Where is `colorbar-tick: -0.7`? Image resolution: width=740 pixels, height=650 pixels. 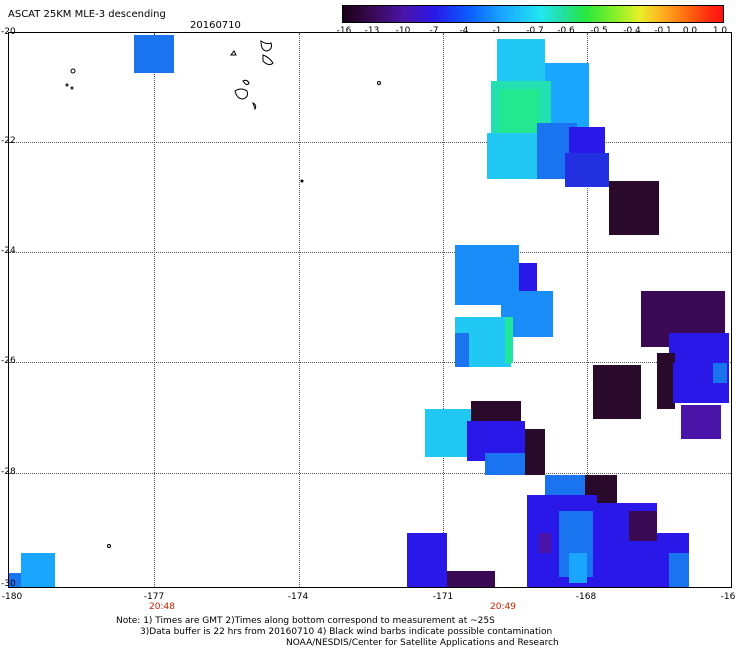
colorbar-tick: -0.7 is located at coordinates (535, 31).